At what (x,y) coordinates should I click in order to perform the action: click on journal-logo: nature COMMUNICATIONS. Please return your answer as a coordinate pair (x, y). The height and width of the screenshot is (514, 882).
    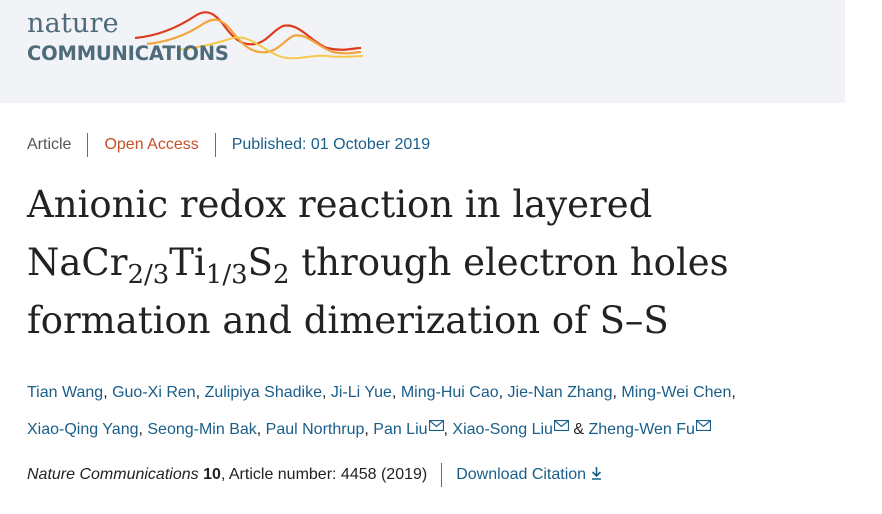
    Looking at the image, I should click on (197, 40).